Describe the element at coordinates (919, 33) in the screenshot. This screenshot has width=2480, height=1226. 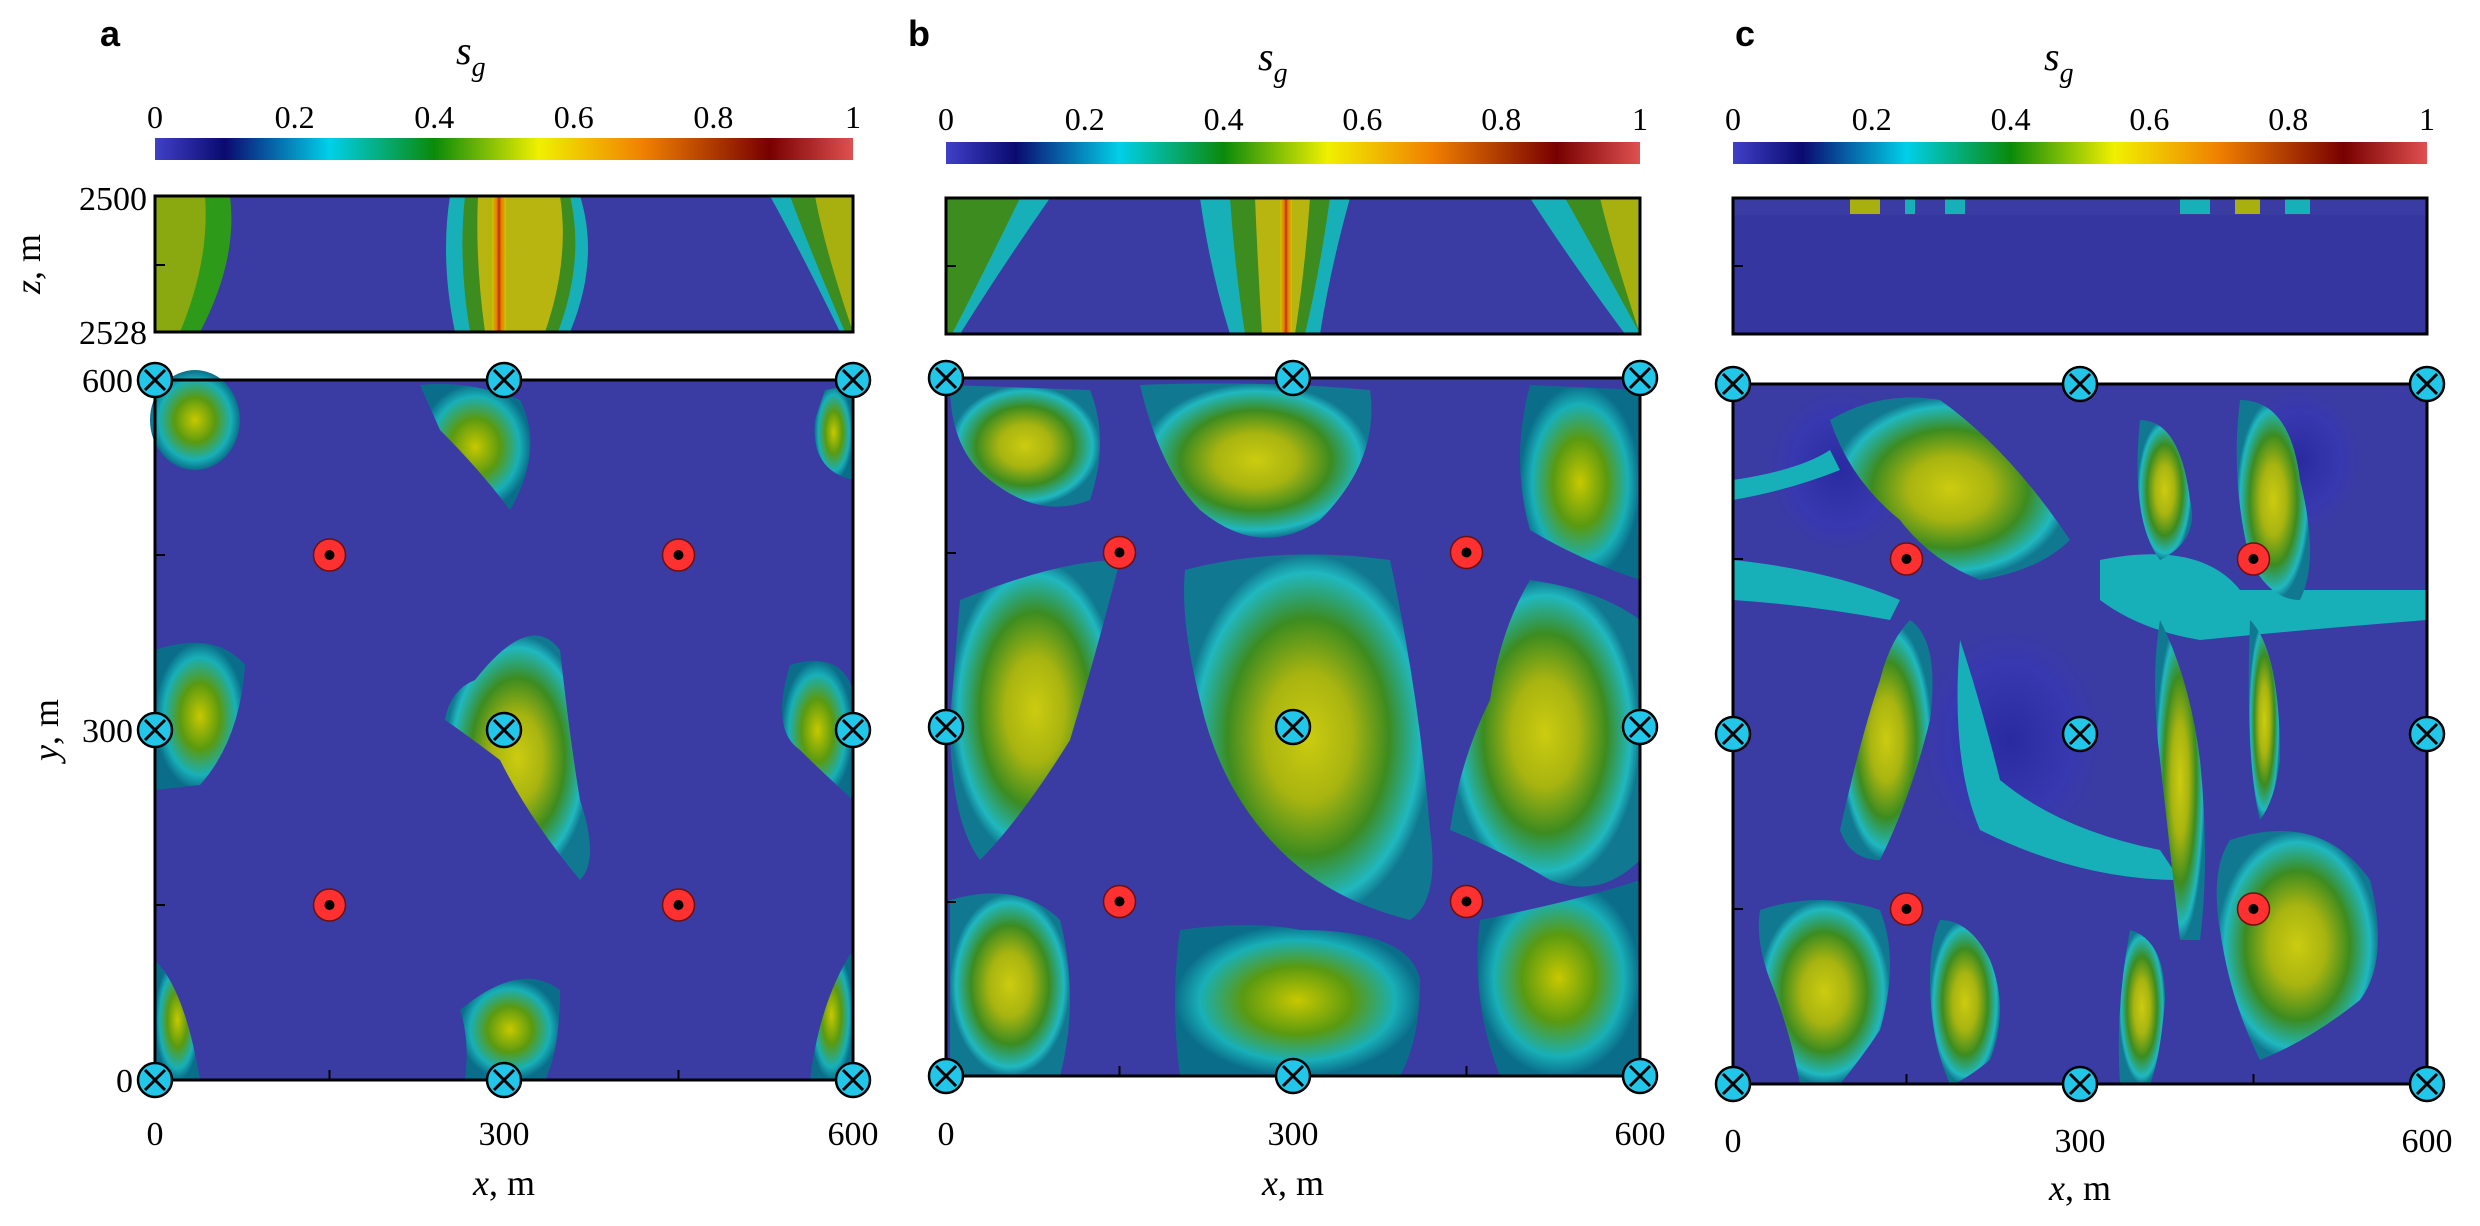
I see `panel-letter: b` at that location.